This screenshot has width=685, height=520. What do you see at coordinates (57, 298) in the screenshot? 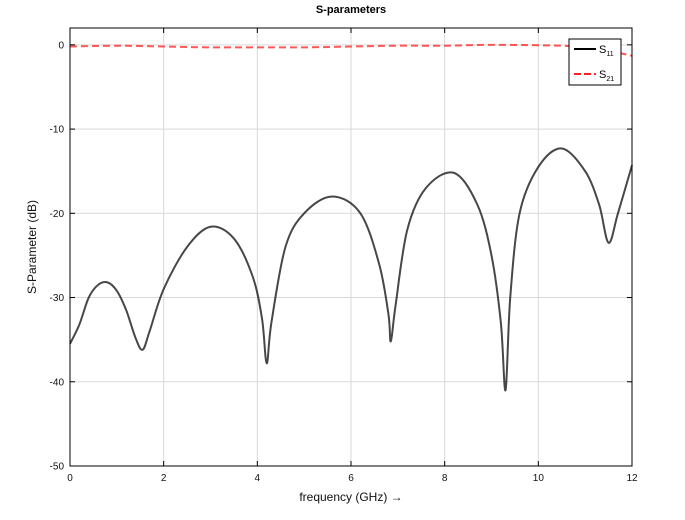
I see `y-tick-label: -30` at bounding box center [57, 298].